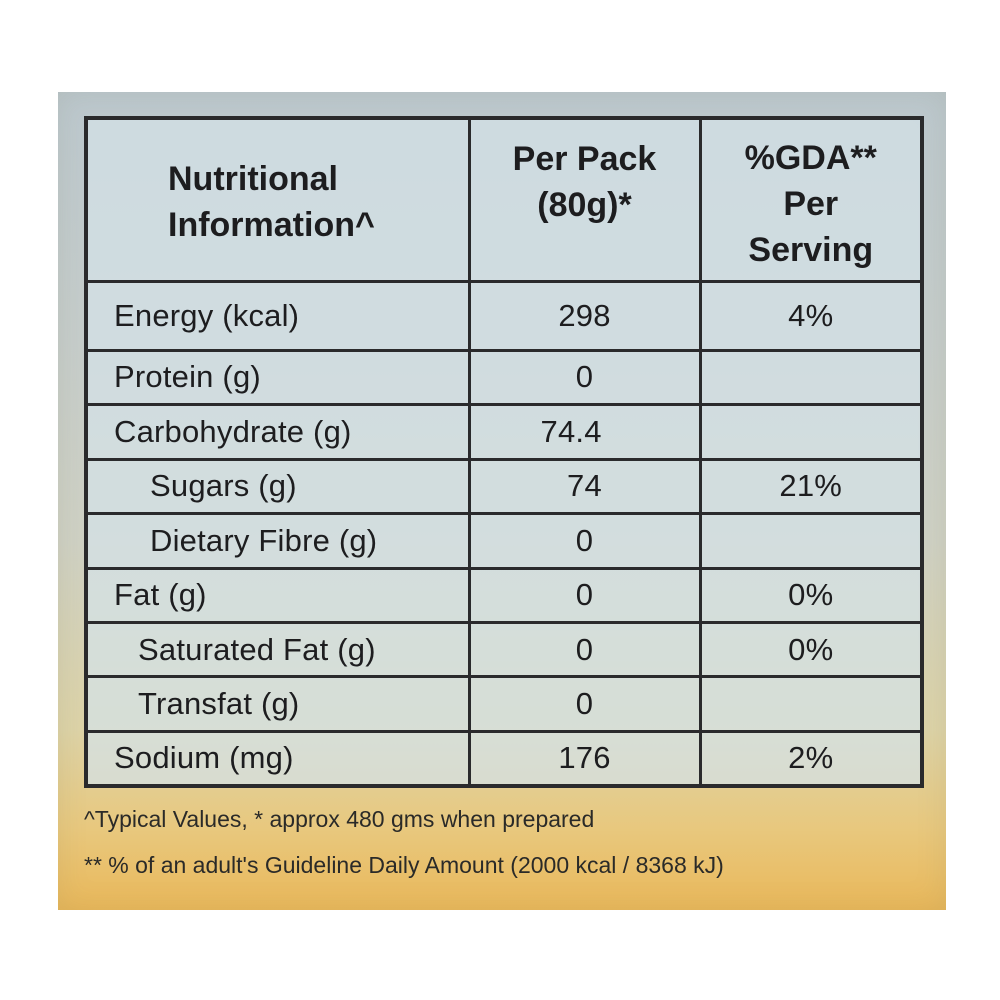 The width and height of the screenshot is (1000, 1000). What do you see at coordinates (811, 315) in the screenshot?
I see `gda-value: 4%` at bounding box center [811, 315].